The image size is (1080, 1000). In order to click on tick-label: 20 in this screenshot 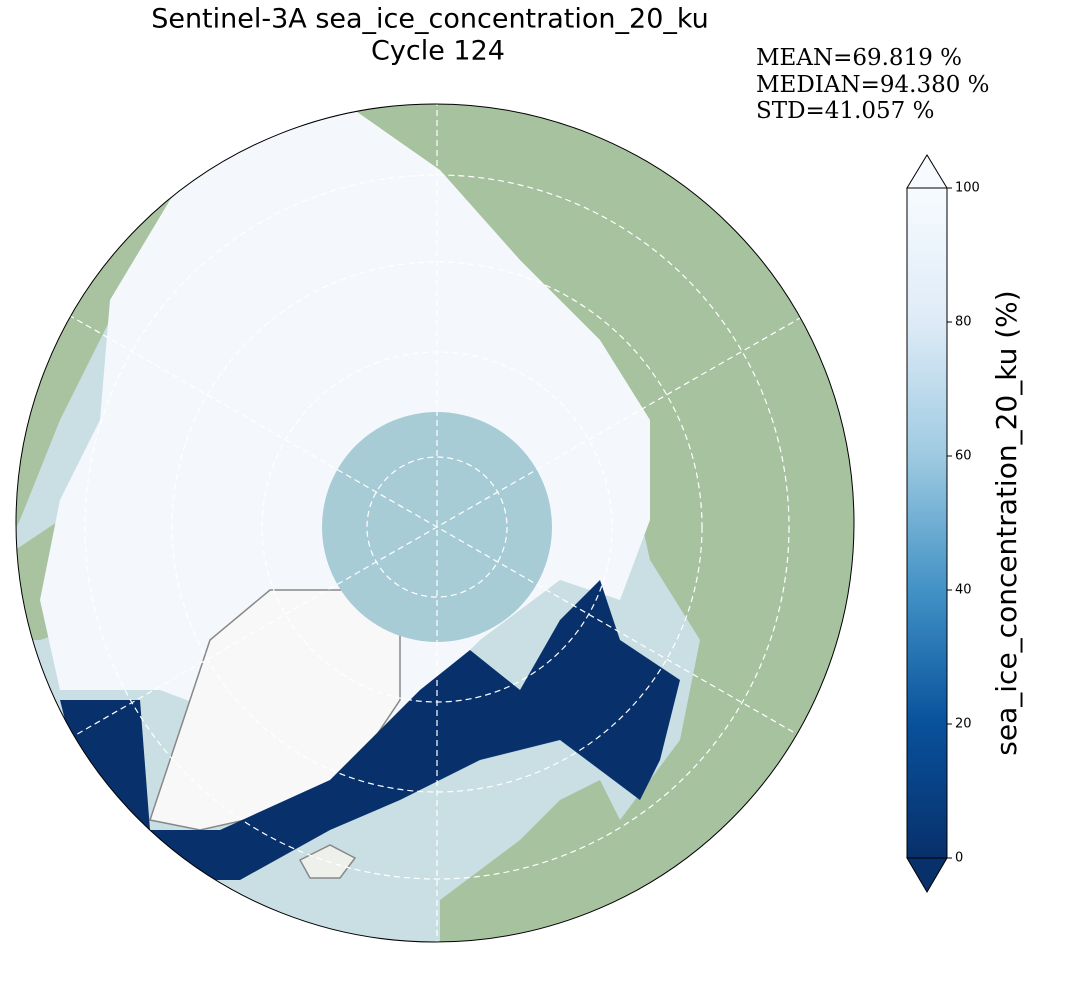, I will do `click(963, 724)`.